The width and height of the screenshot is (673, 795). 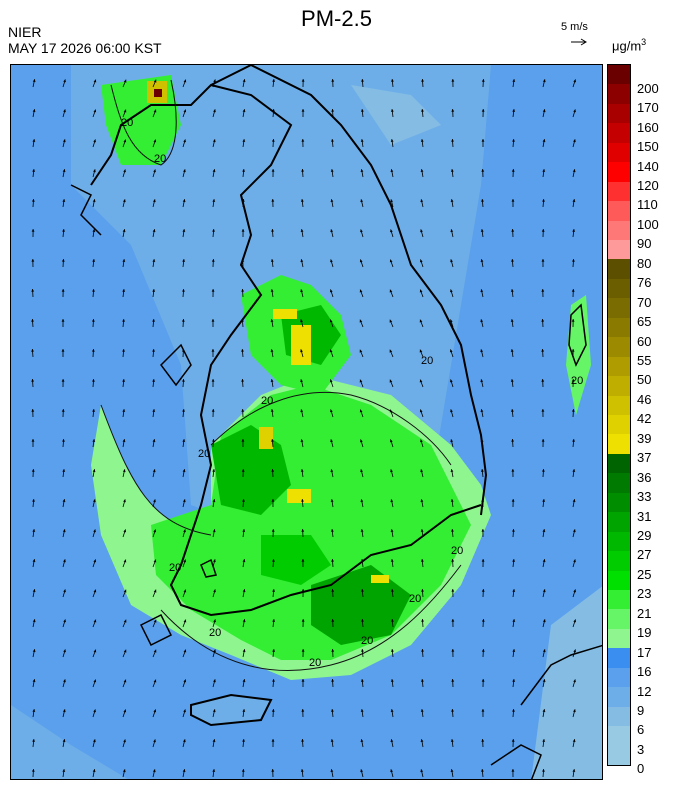 What do you see at coordinates (648, 147) in the screenshot?
I see `colorbar-label: 150` at bounding box center [648, 147].